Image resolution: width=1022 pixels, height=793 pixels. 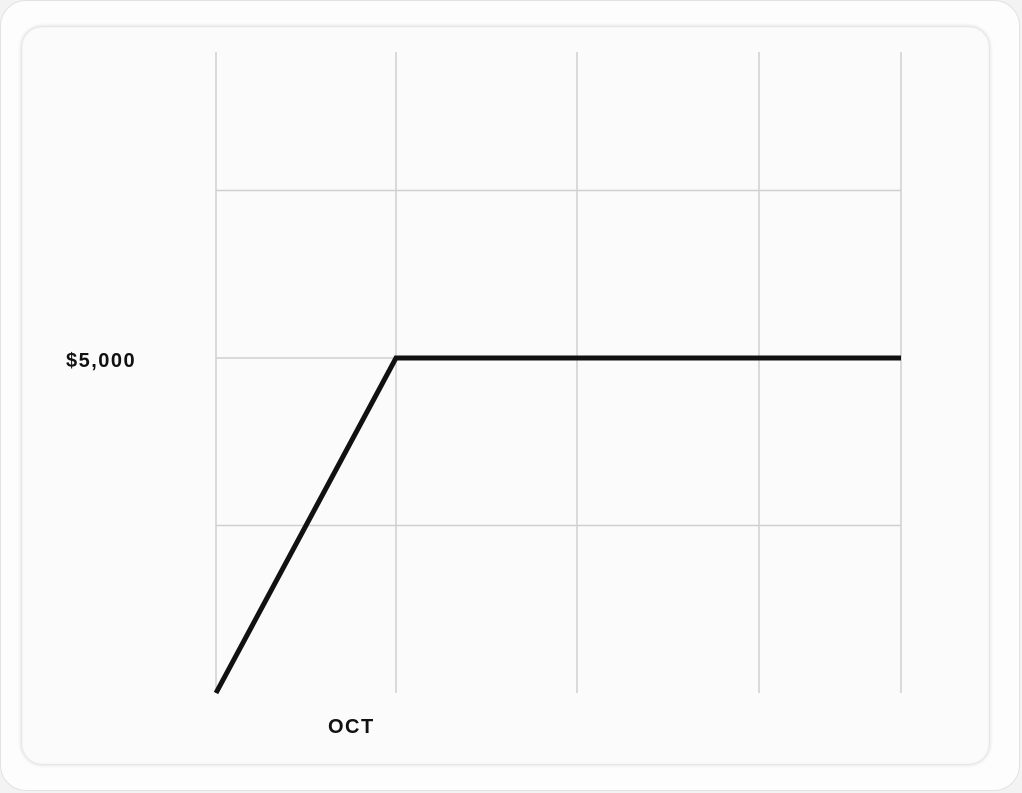 What do you see at coordinates (351, 727) in the screenshot?
I see `x-tick-label-oct: OCT` at bounding box center [351, 727].